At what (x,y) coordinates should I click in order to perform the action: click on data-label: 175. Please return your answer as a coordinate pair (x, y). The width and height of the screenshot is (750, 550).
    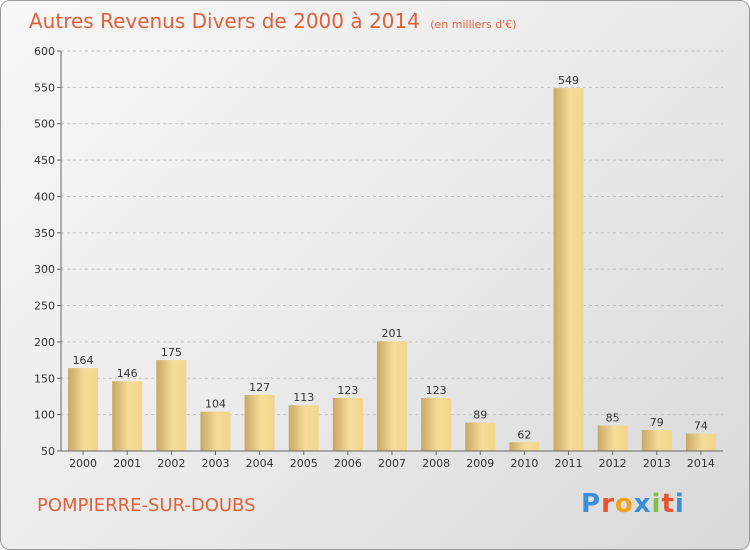
    Looking at the image, I should click on (171, 352).